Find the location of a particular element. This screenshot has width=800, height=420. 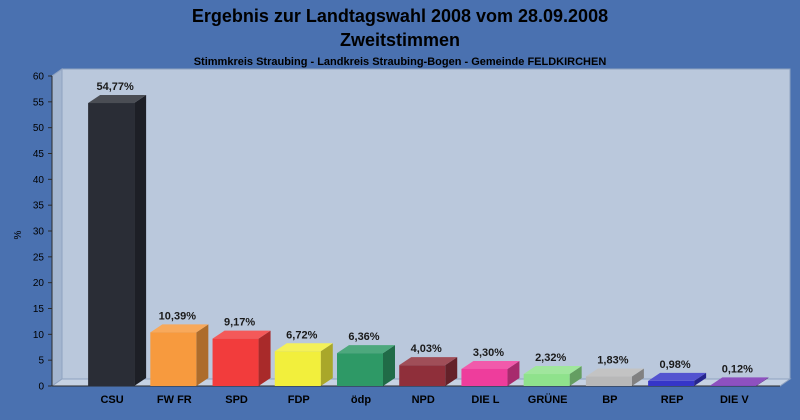

y-tick-label: 0 is located at coordinates (41, 387).